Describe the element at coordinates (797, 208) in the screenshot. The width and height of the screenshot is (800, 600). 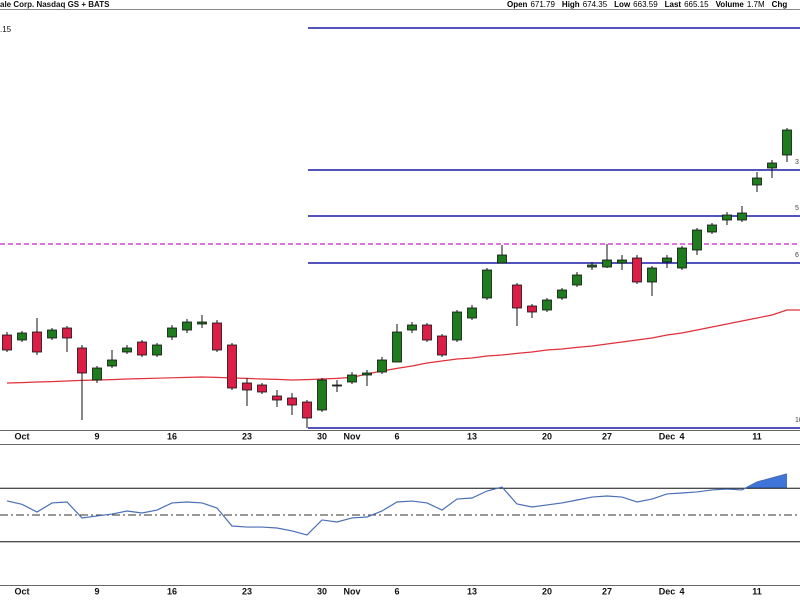
I see `fib-label: 5` at that location.